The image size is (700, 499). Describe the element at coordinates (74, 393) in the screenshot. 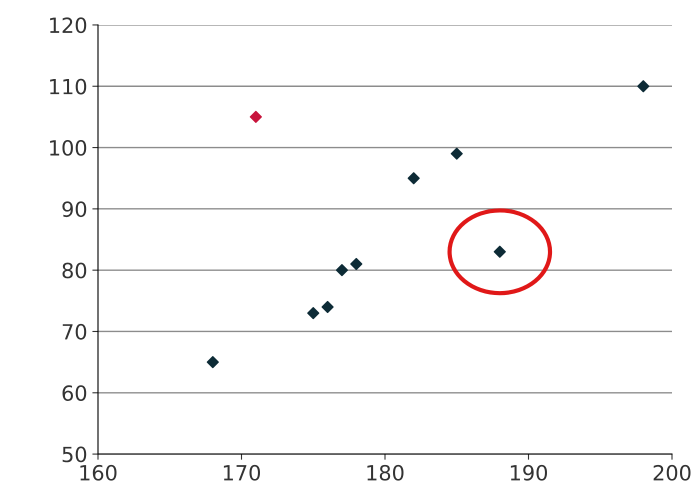

I see `y-tick-label: 60` at that location.